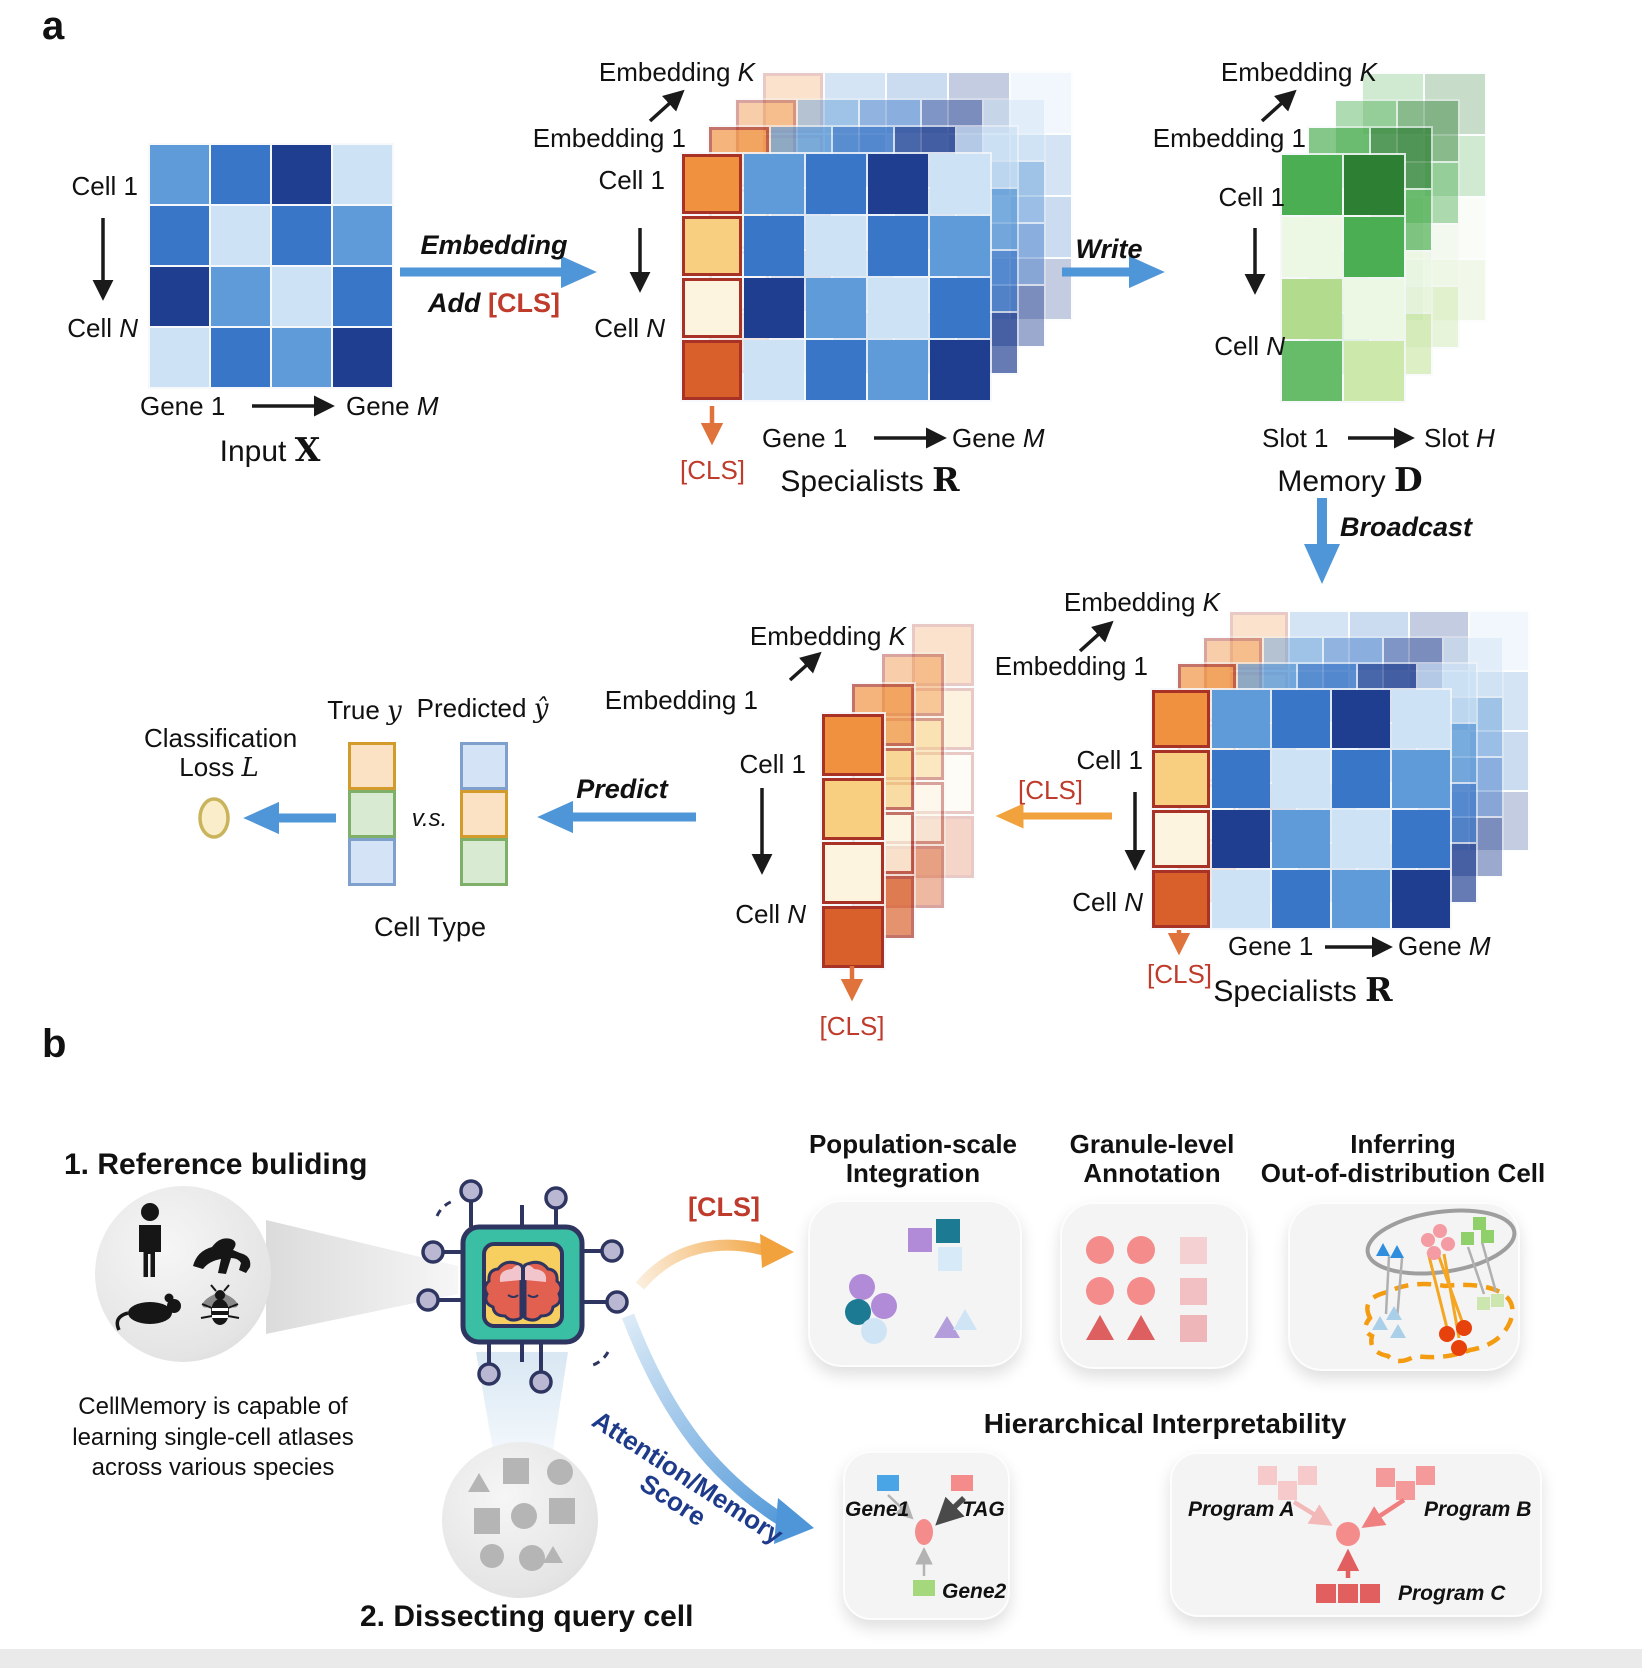 The width and height of the screenshot is (1642, 1668). What do you see at coordinates (1109, 249) in the screenshot?
I see `write-label: Write` at bounding box center [1109, 249].